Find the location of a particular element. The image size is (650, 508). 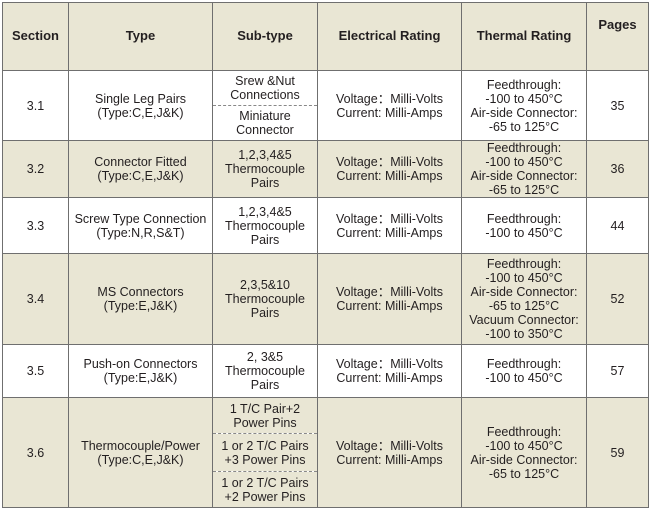

type-name: Push-on Connectors is located at coordinates (140, 364).